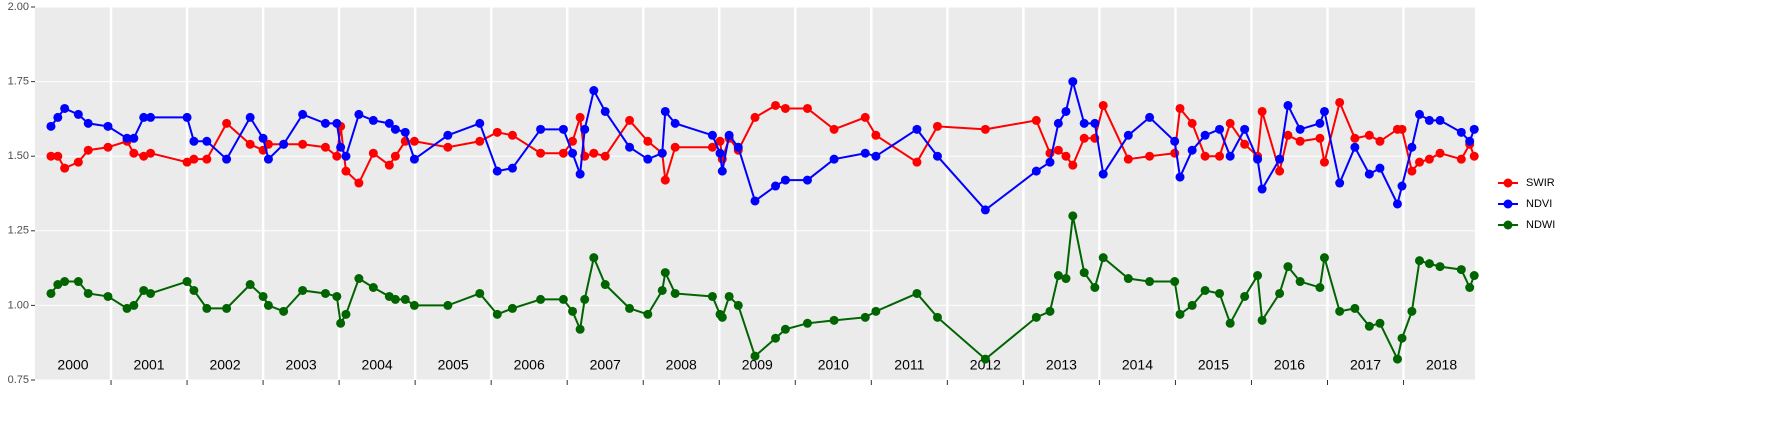  What do you see at coordinates (1061, 365) in the screenshot?
I see `year-label: 2013` at bounding box center [1061, 365].